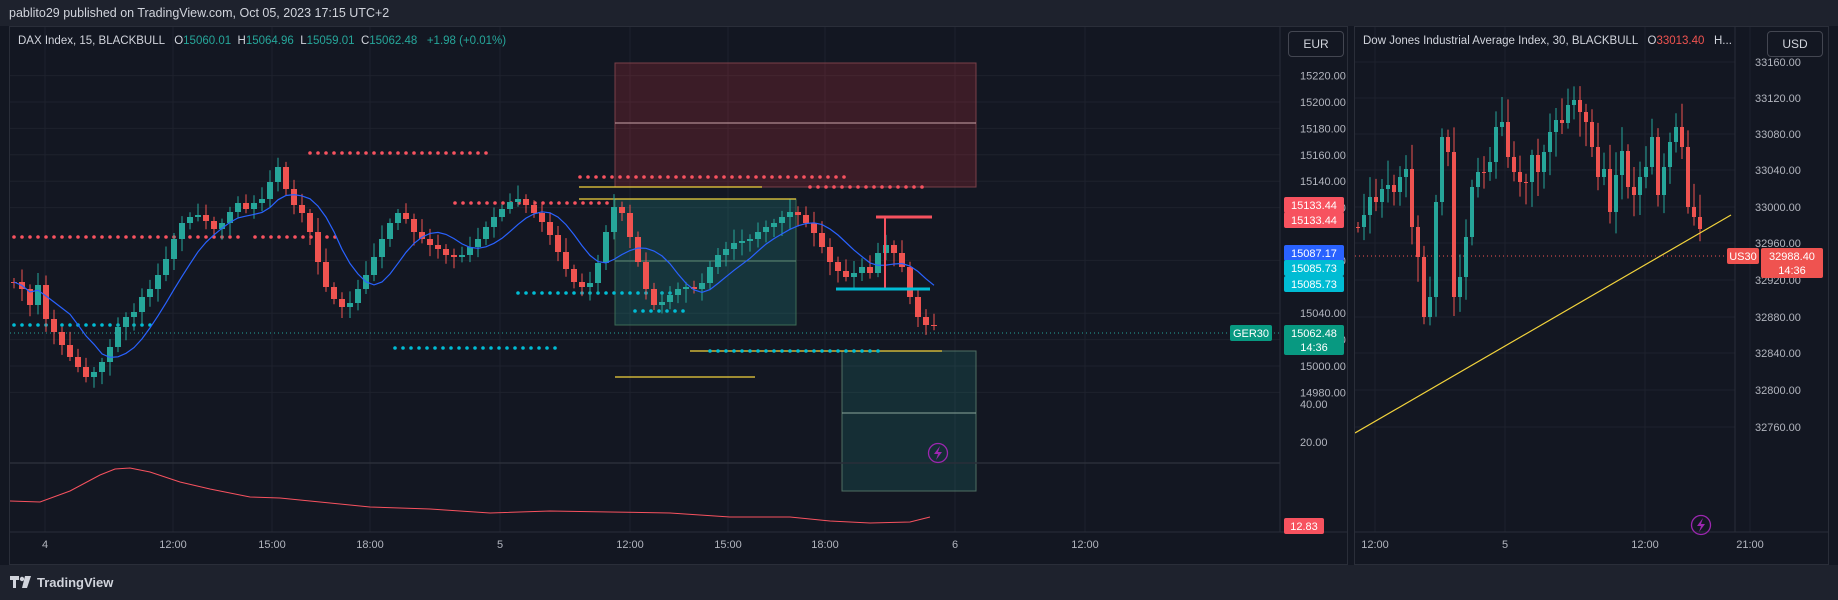 The image size is (1838, 600). What do you see at coordinates (500, 545) in the screenshot?
I see `time-tick: 5` at bounding box center [500, 545].